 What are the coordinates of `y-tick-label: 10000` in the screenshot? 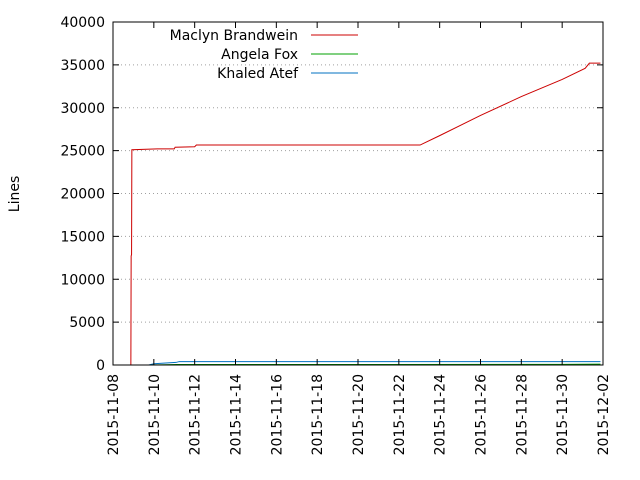 It's located at (82, 280).